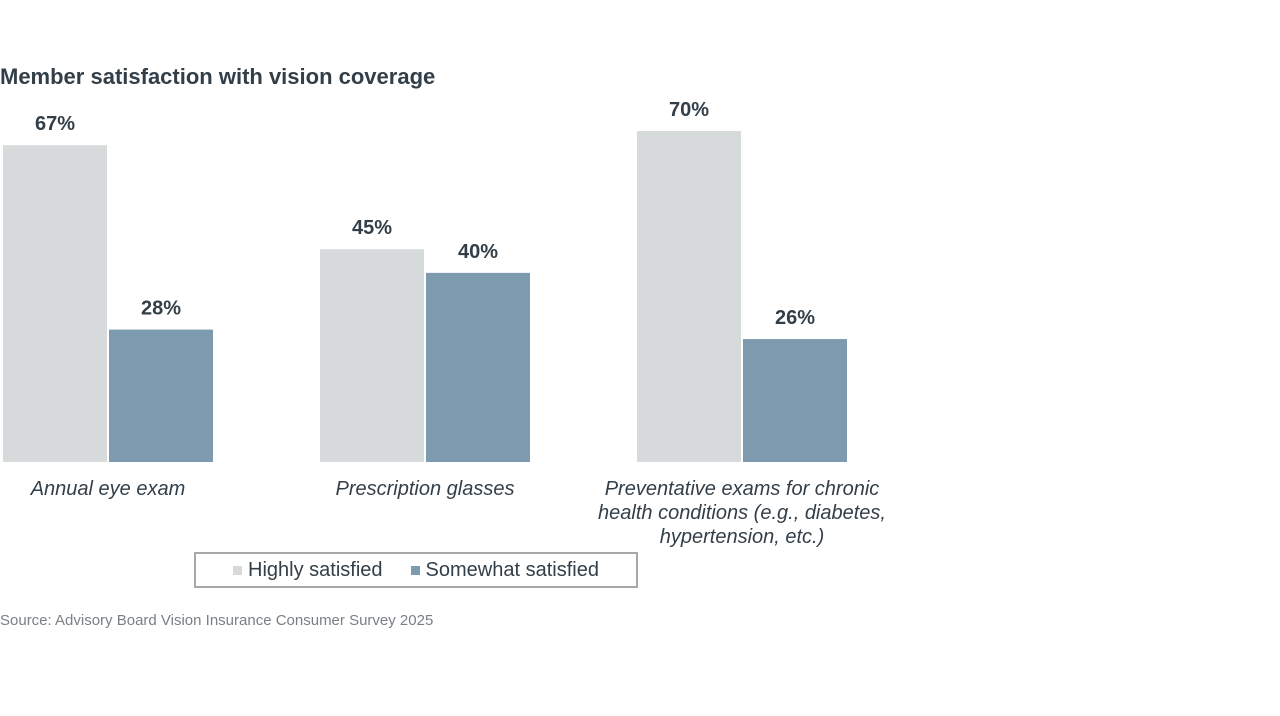 Image resolution: width=1280 pixels, height=716 pixels. What do you see at coordinates (161, 309) in the screenshot?
I see `data-label: 28%` at bounding box center [161, 309].